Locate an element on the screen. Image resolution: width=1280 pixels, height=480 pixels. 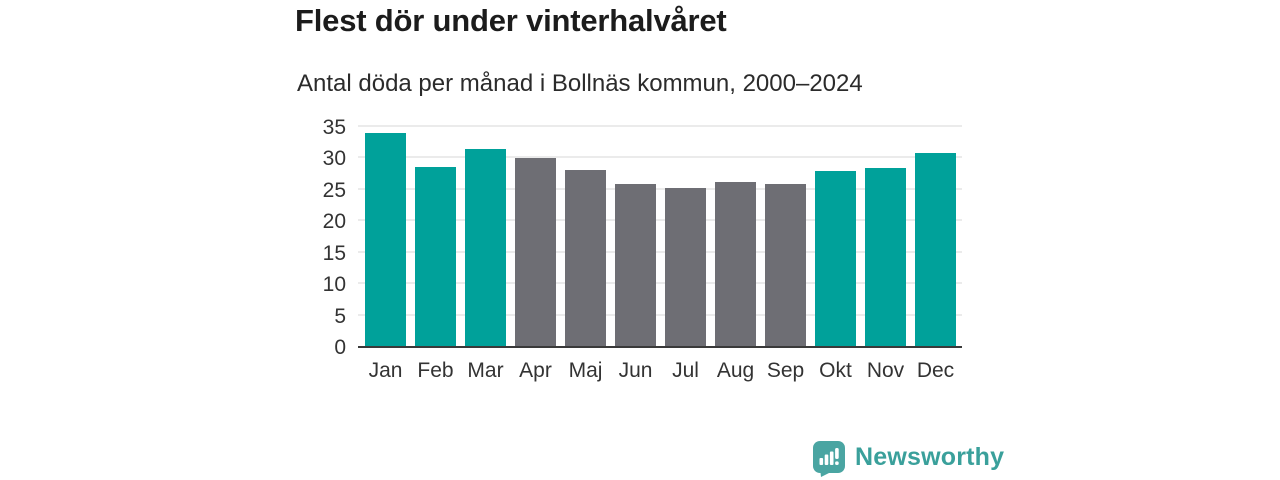
x-tick-label-aug: Aug is located at coordinates (735, 370).